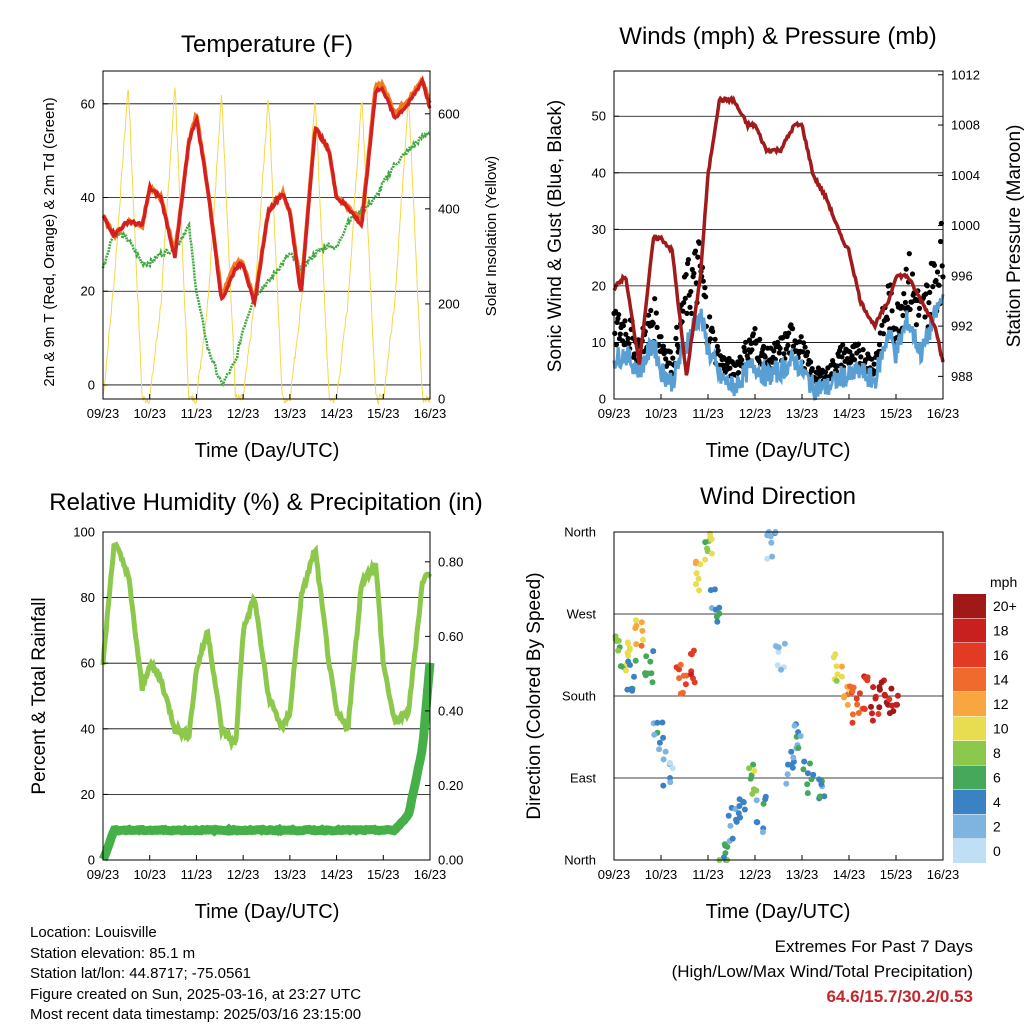  What do you see at coordinates (778, 347) in the screenshot?
I see `sonic-wind-line` at bounding box center [778, 347].